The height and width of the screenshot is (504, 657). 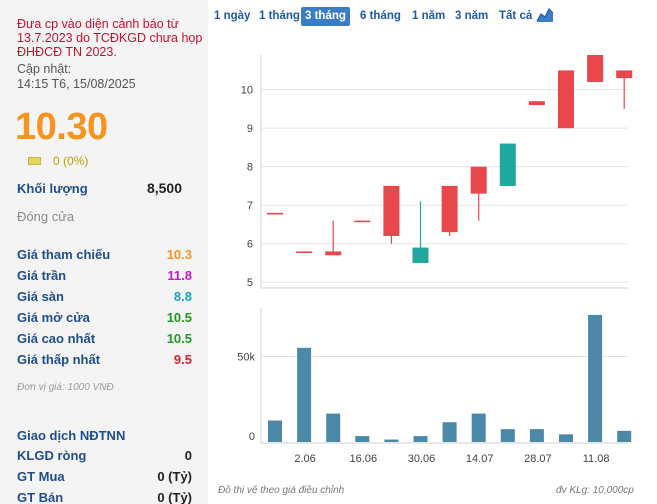 What do you see at coordinates (179, 275) in the screenshot?
I see `stat-value: 11.8` at bounding box center [179, 275].